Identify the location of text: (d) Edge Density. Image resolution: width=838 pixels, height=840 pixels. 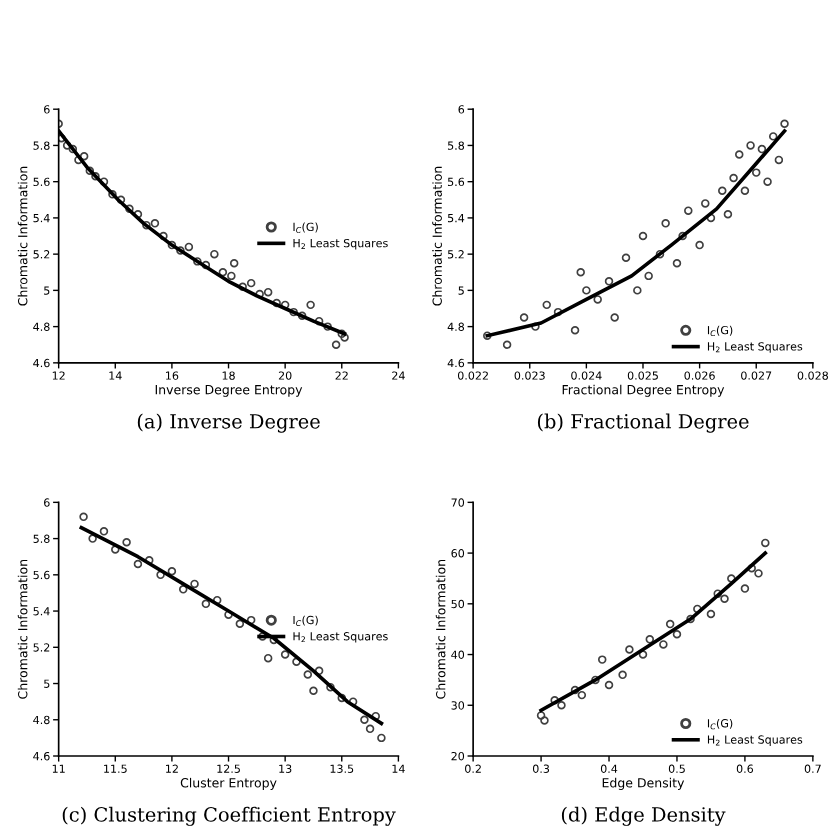
(643, 816).